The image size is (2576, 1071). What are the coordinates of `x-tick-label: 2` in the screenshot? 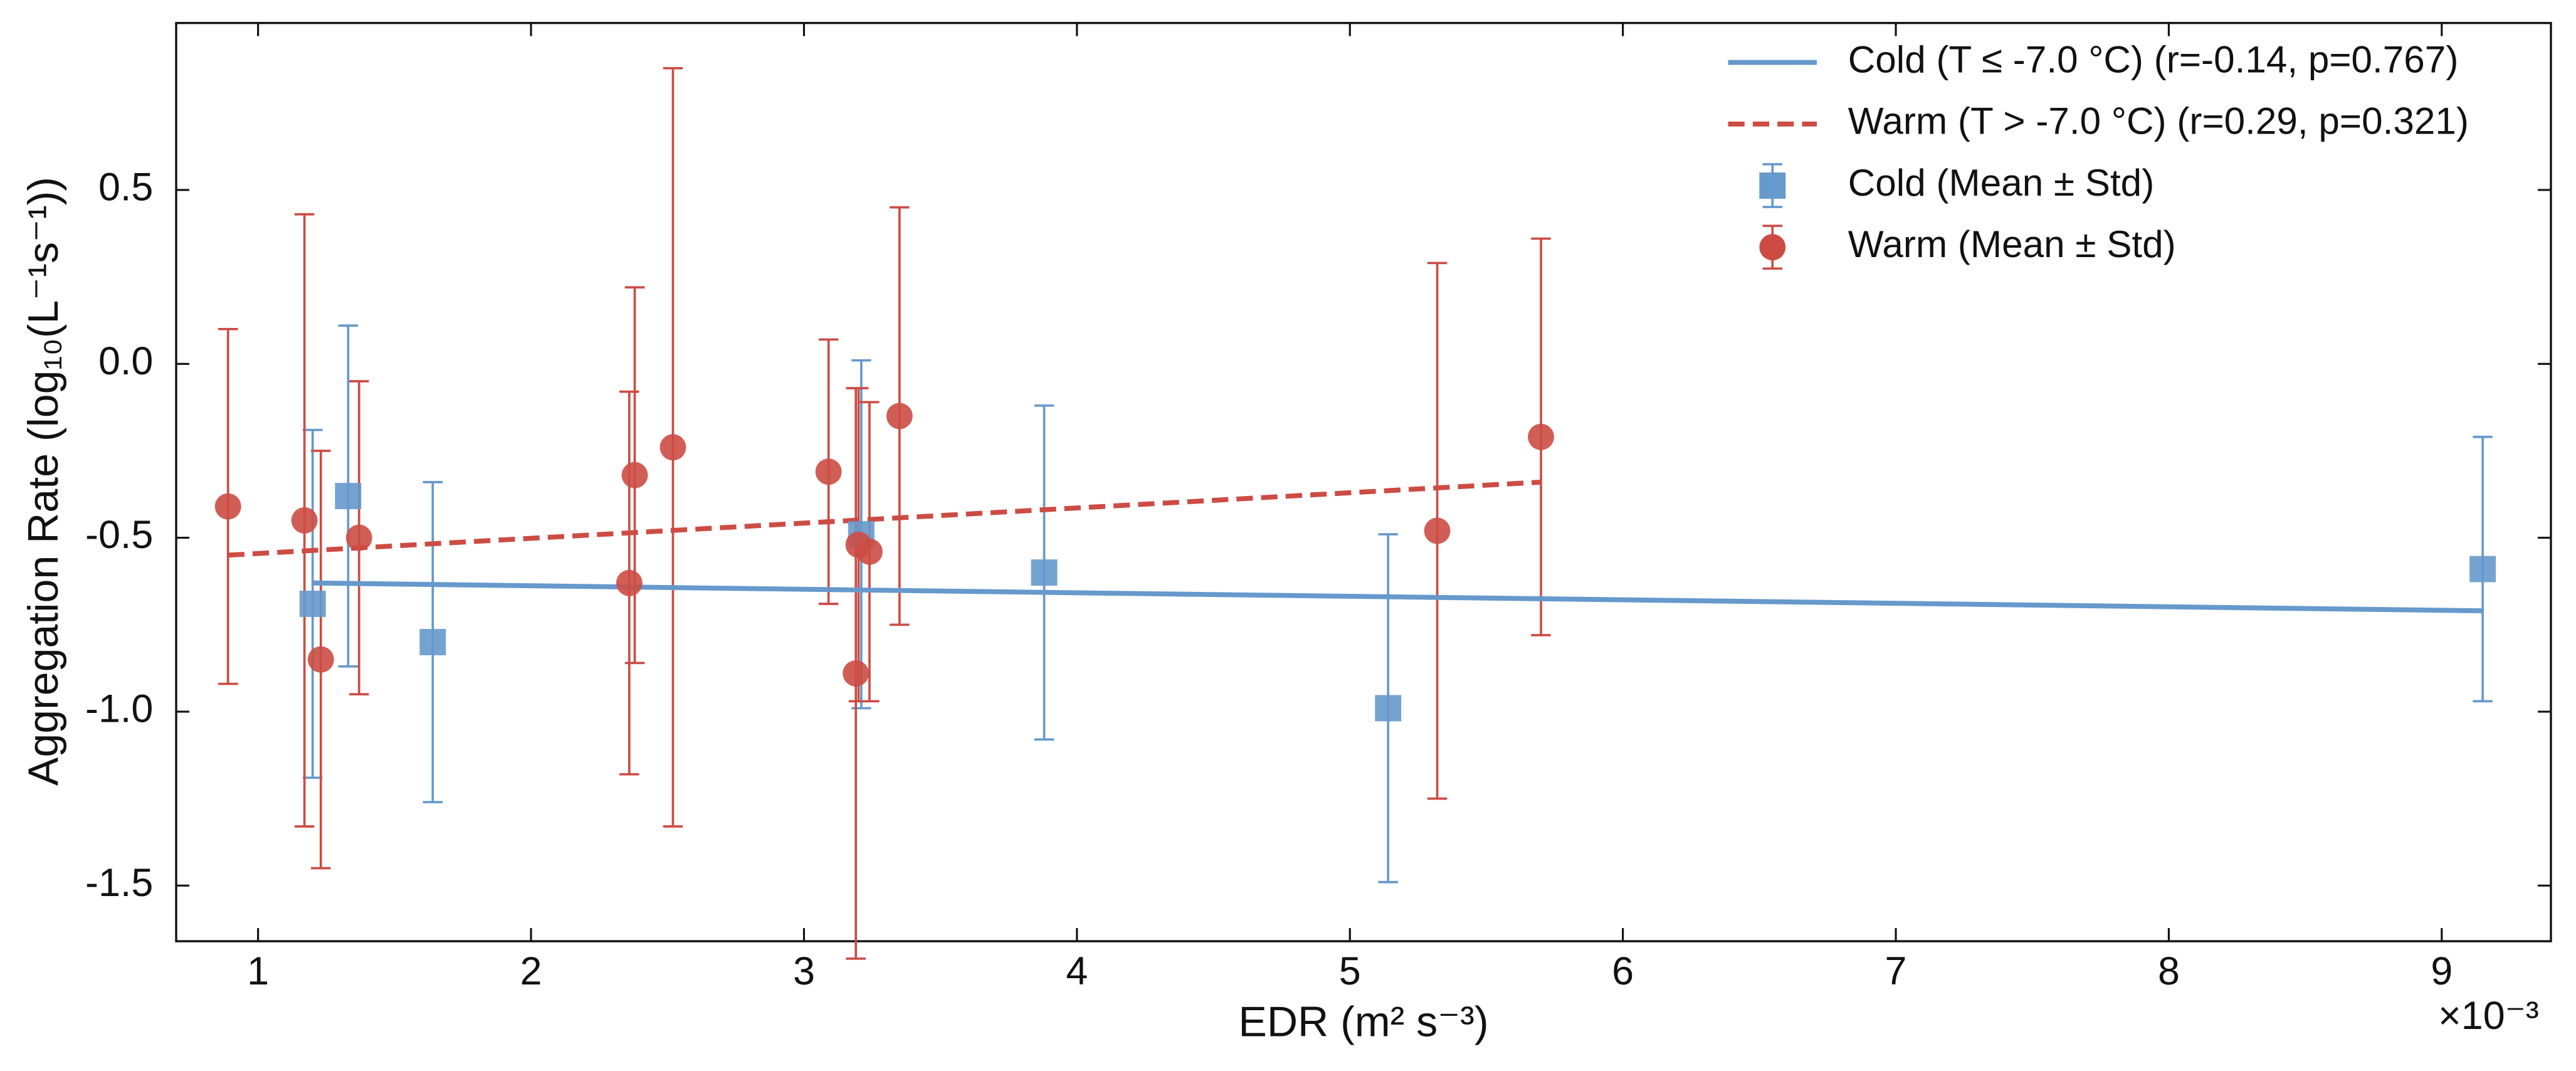 It's located at (531, 971).